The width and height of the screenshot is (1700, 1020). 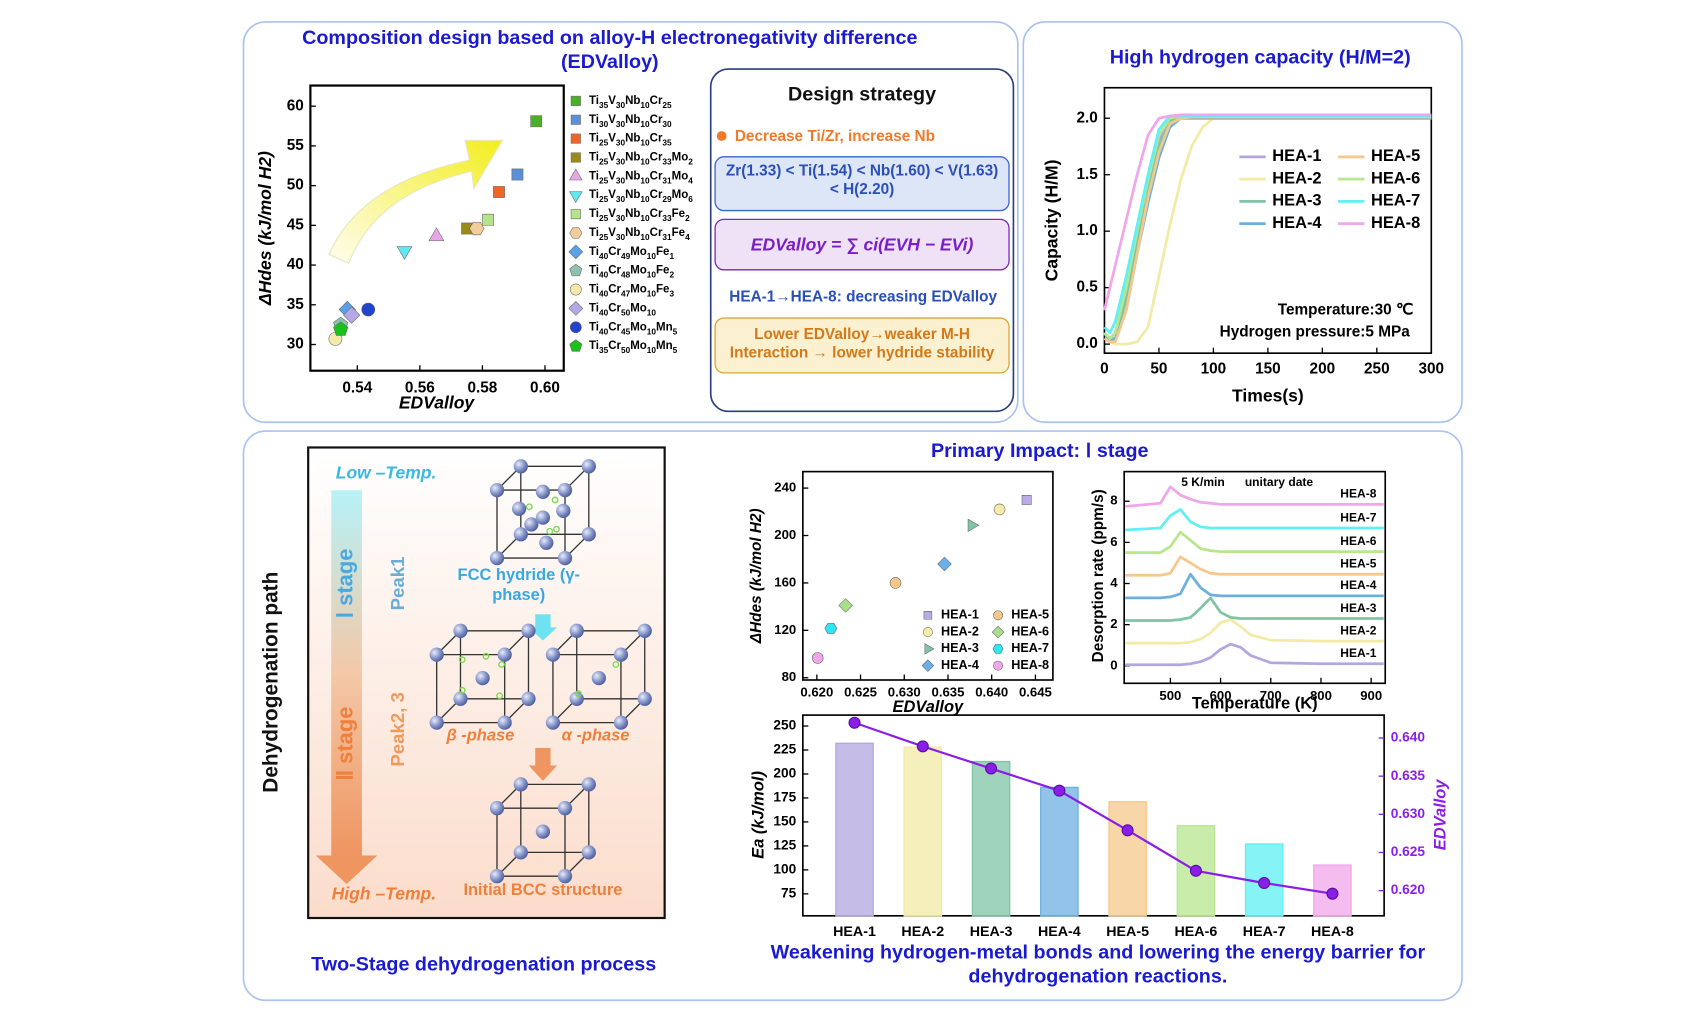 I want to click on alpha-label: α -phase, so click(x=596, y=735).